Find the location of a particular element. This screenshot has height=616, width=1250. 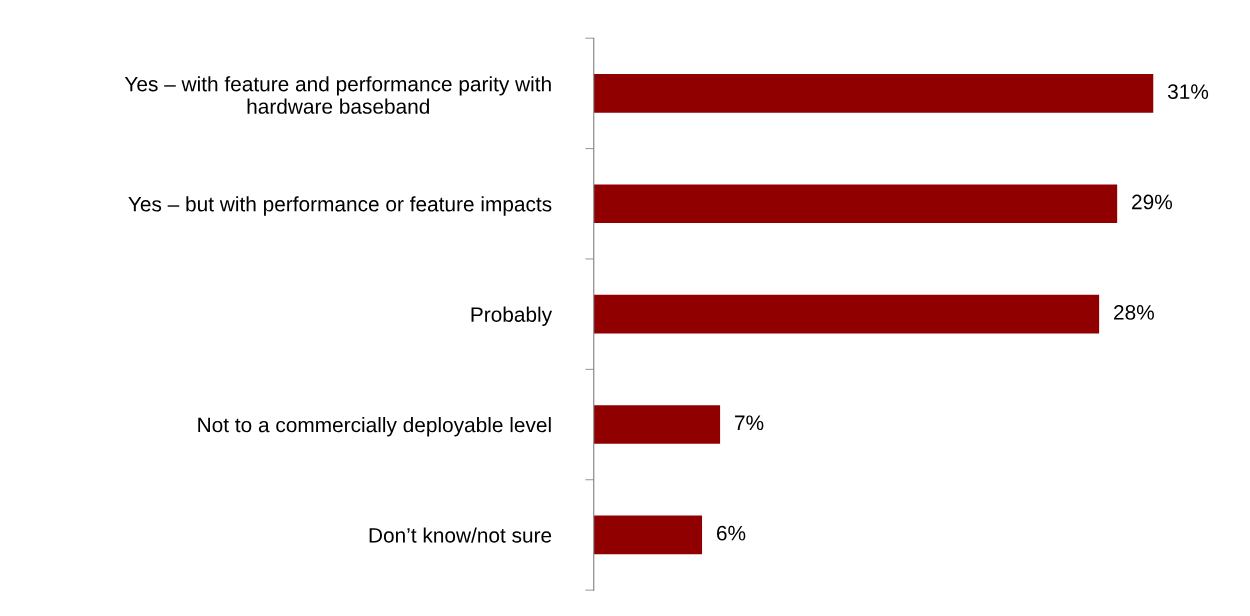

y-tick-label: Yes – but with performance or feature impacts is located at coordinates (340, 206).